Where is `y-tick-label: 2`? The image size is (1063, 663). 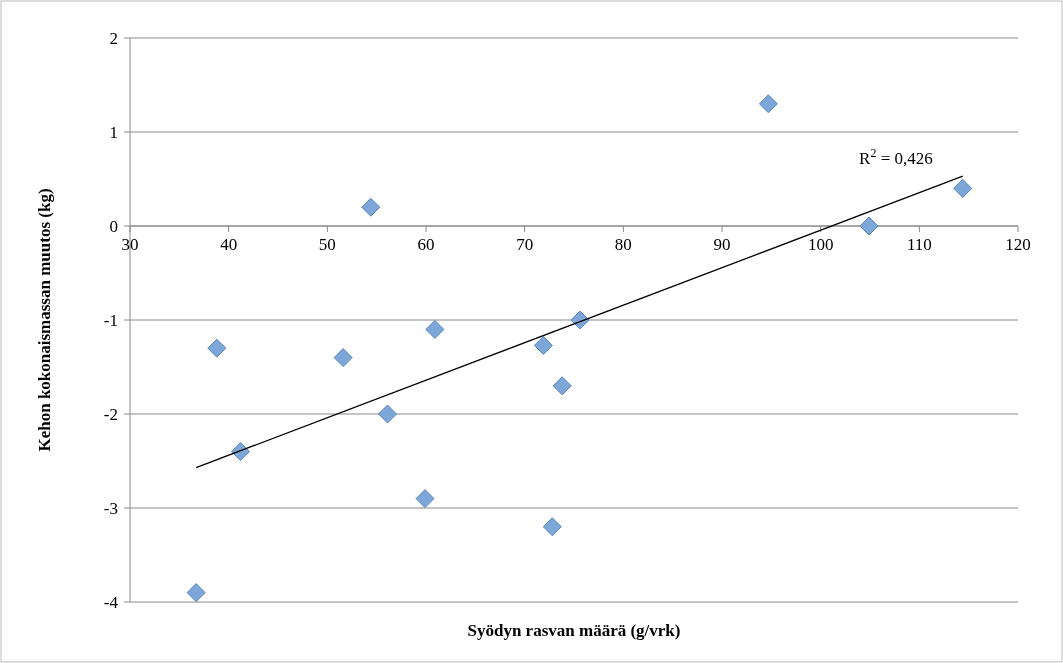 y-tick-label: 2 is located at coordinates (113, 38).